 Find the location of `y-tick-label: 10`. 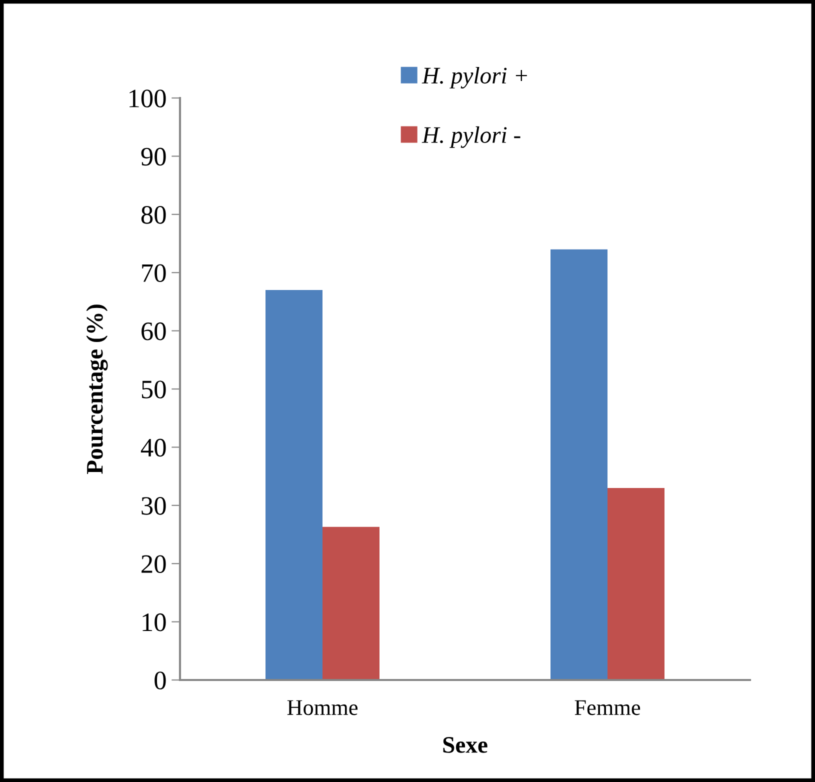

y-tick-label: 10 is located at coordinates (154, 622).